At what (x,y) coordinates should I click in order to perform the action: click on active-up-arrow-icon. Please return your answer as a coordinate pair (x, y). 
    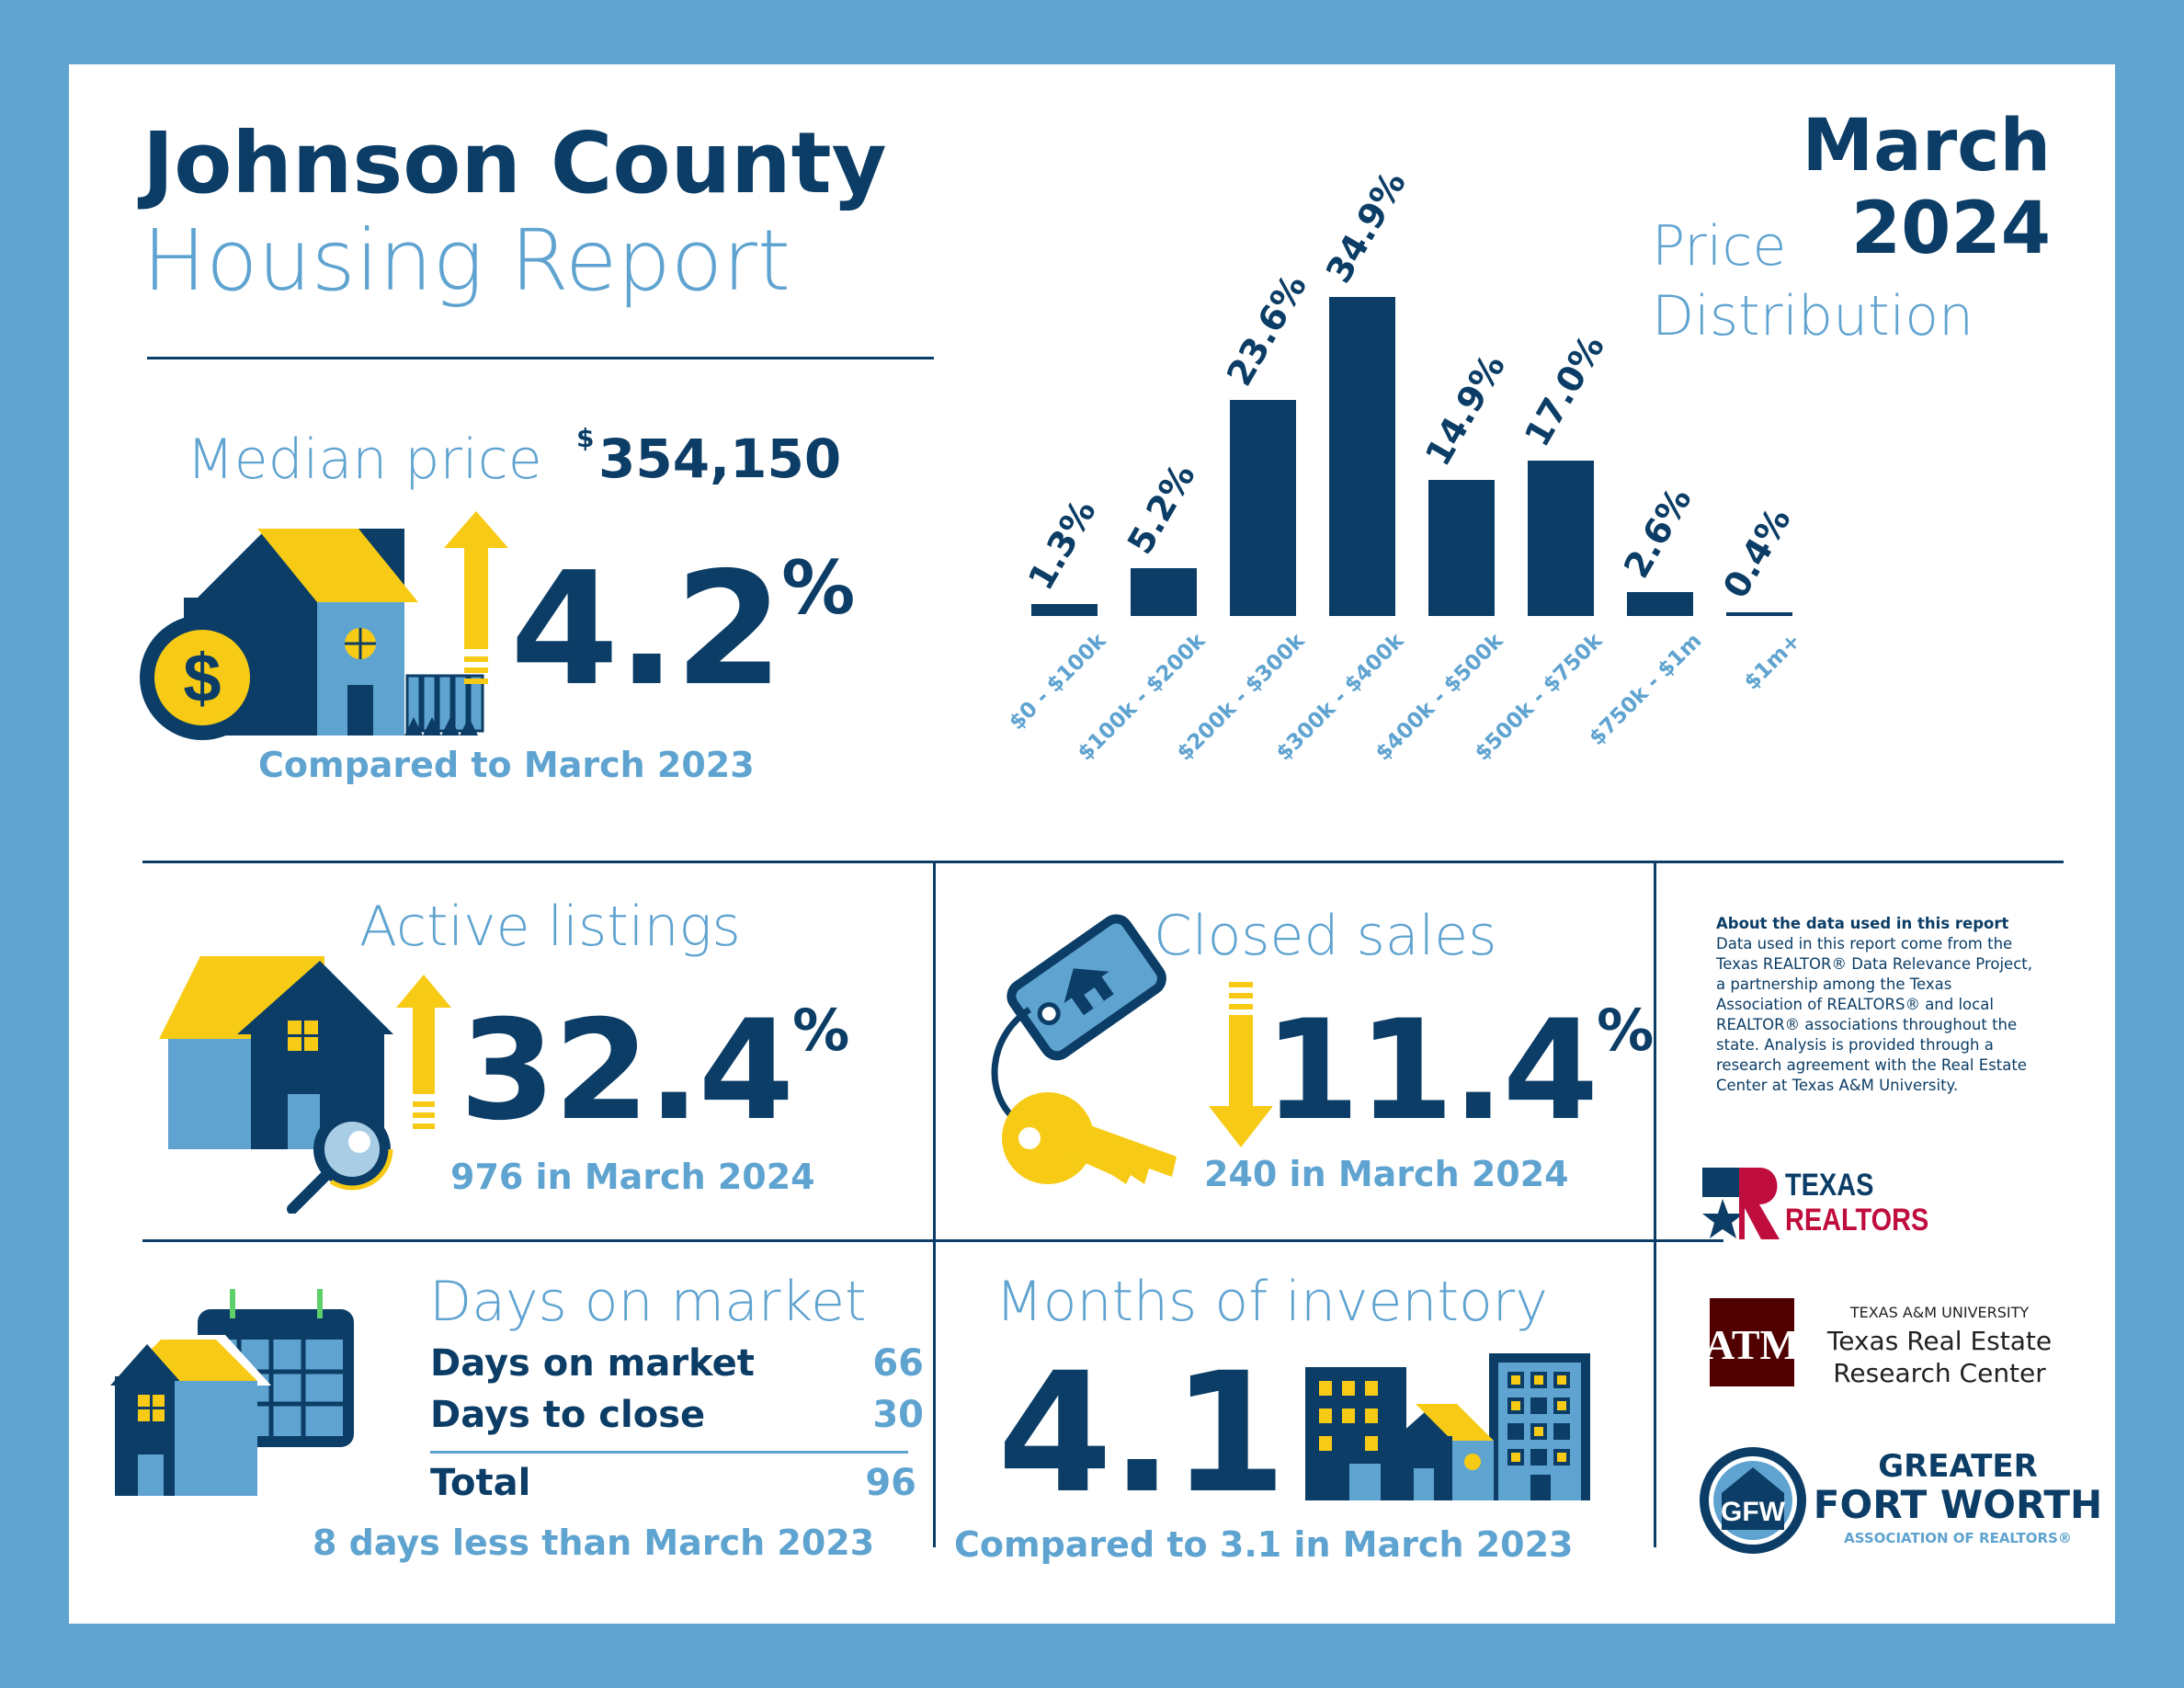
    Looking at the image, I should click on (423, 1052).